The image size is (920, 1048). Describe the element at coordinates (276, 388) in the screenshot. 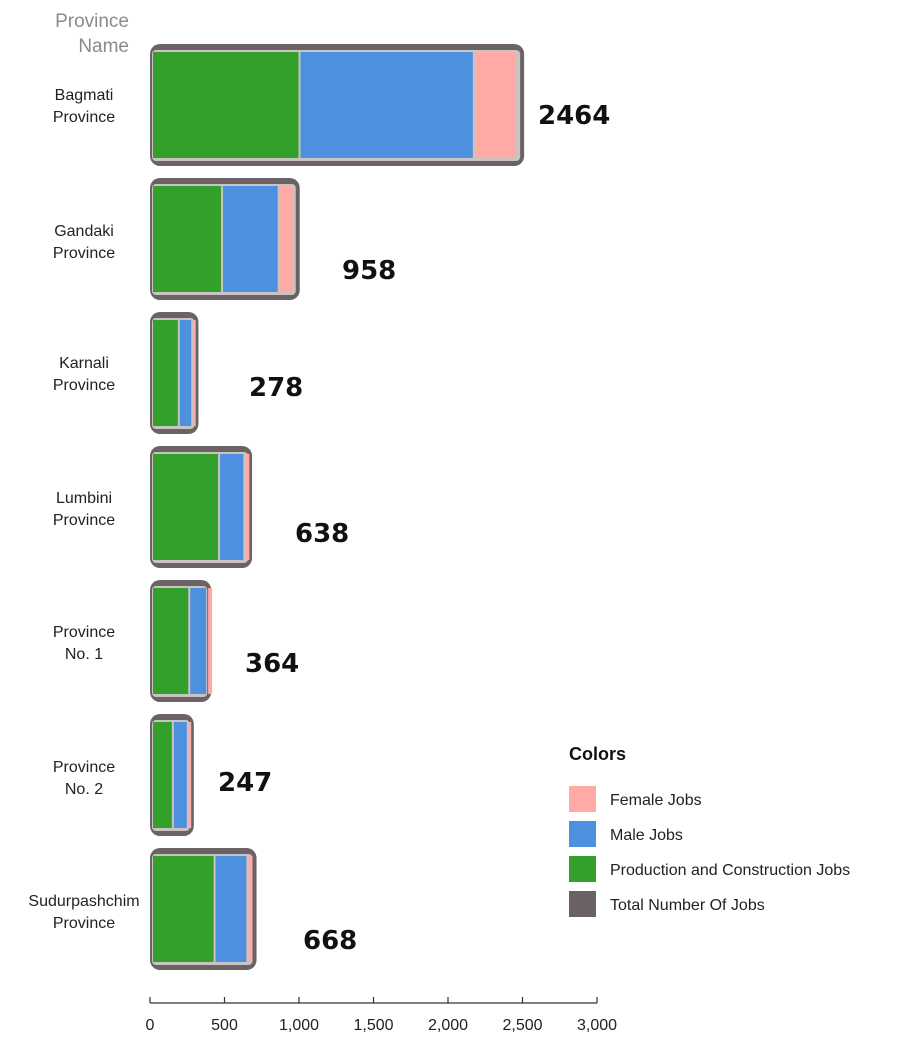

I see `total-jobs-label: 278` at that location.